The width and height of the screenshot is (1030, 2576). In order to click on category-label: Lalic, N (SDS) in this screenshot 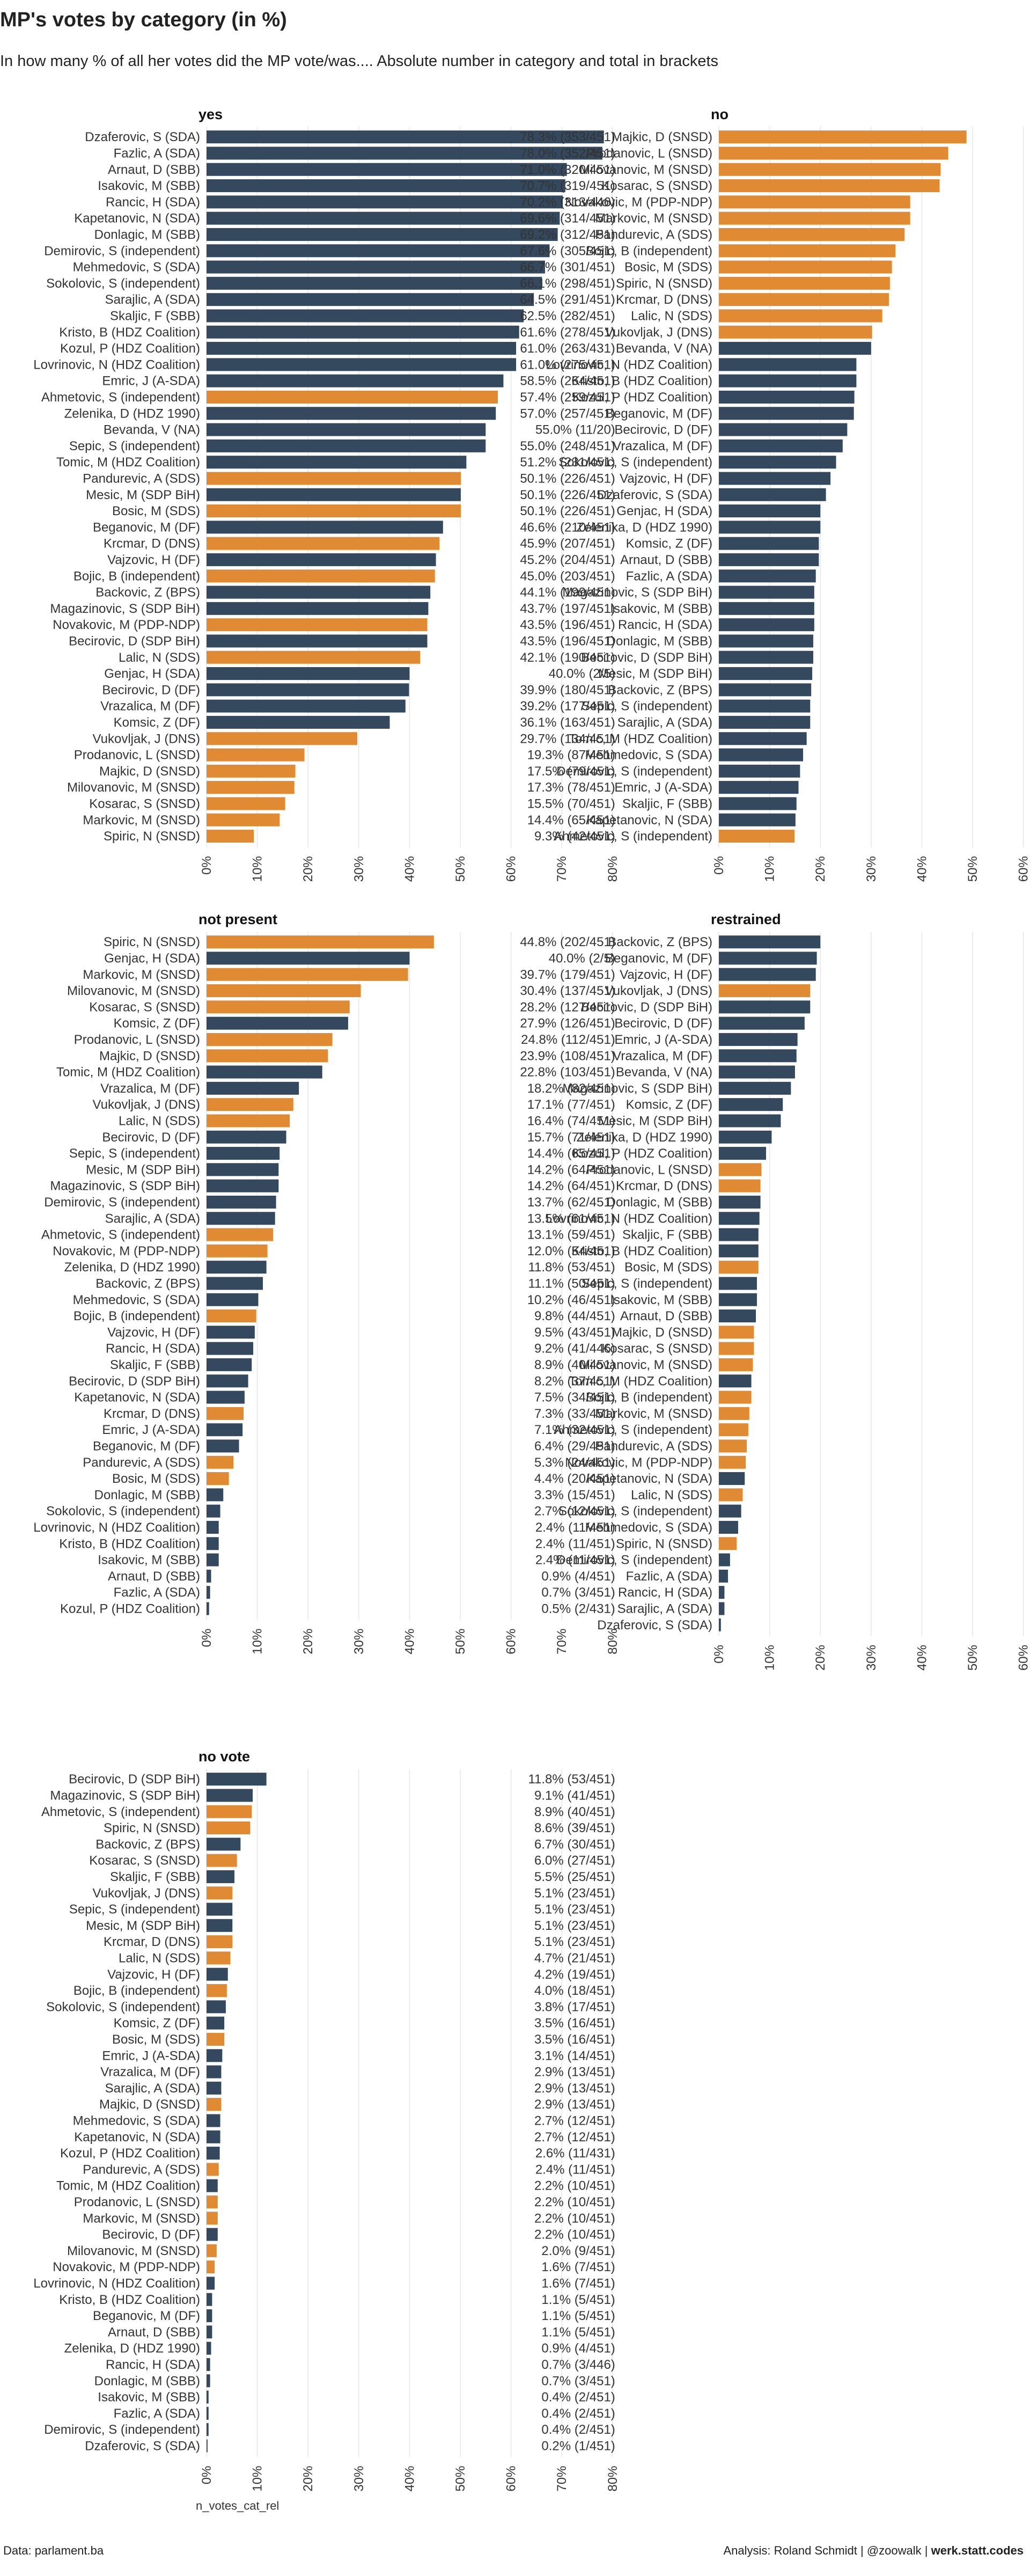, I will do `click(160, 1958)`.